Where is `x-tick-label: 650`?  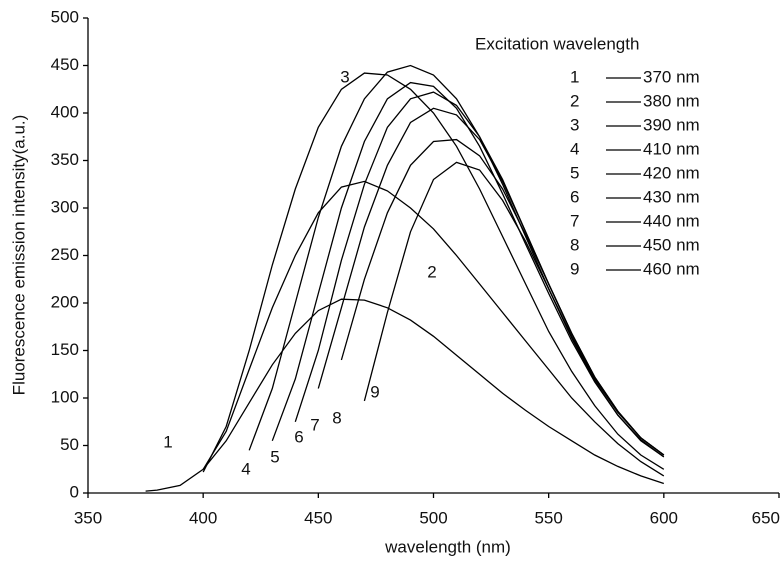 x-tick-label: 650 is located at coordinates (766, 517).